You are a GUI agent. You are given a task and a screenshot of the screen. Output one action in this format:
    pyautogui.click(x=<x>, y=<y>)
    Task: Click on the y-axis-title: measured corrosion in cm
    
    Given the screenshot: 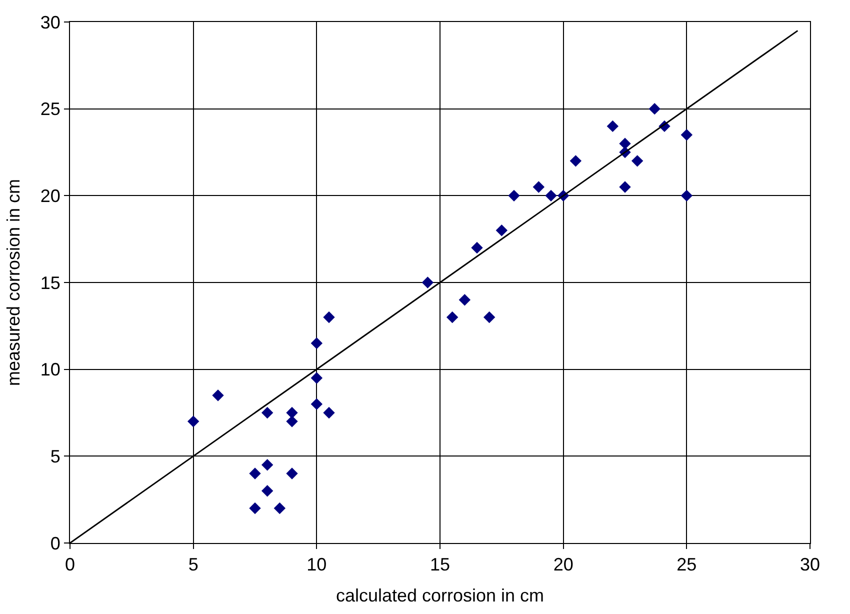 What is the action you would take?
    pyautogui.click(x=14, y=282)
    